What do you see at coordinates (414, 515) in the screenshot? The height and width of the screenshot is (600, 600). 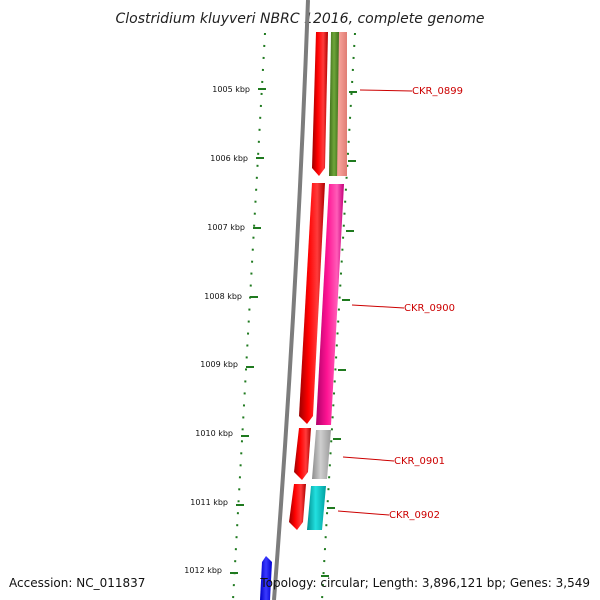 I see `gene-label-CKR_0902: CKR_0902` at bounding box center [414, 515].